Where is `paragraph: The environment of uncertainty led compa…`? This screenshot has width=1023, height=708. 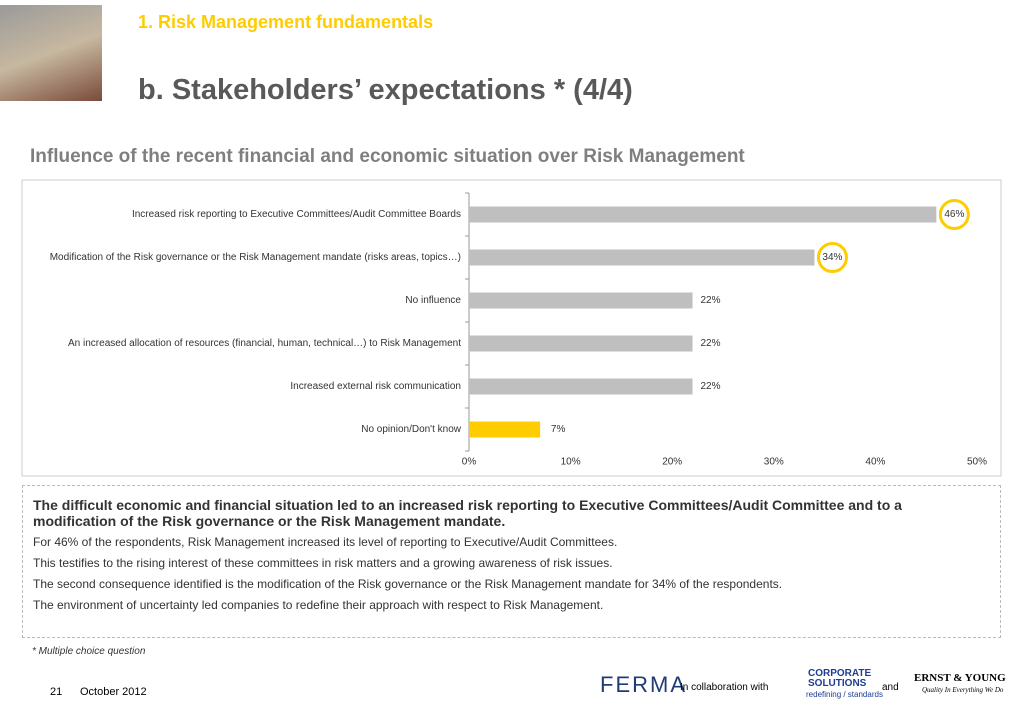 paragraph: The environment of uncertainty led compa… is located at coordinates (318, 605).